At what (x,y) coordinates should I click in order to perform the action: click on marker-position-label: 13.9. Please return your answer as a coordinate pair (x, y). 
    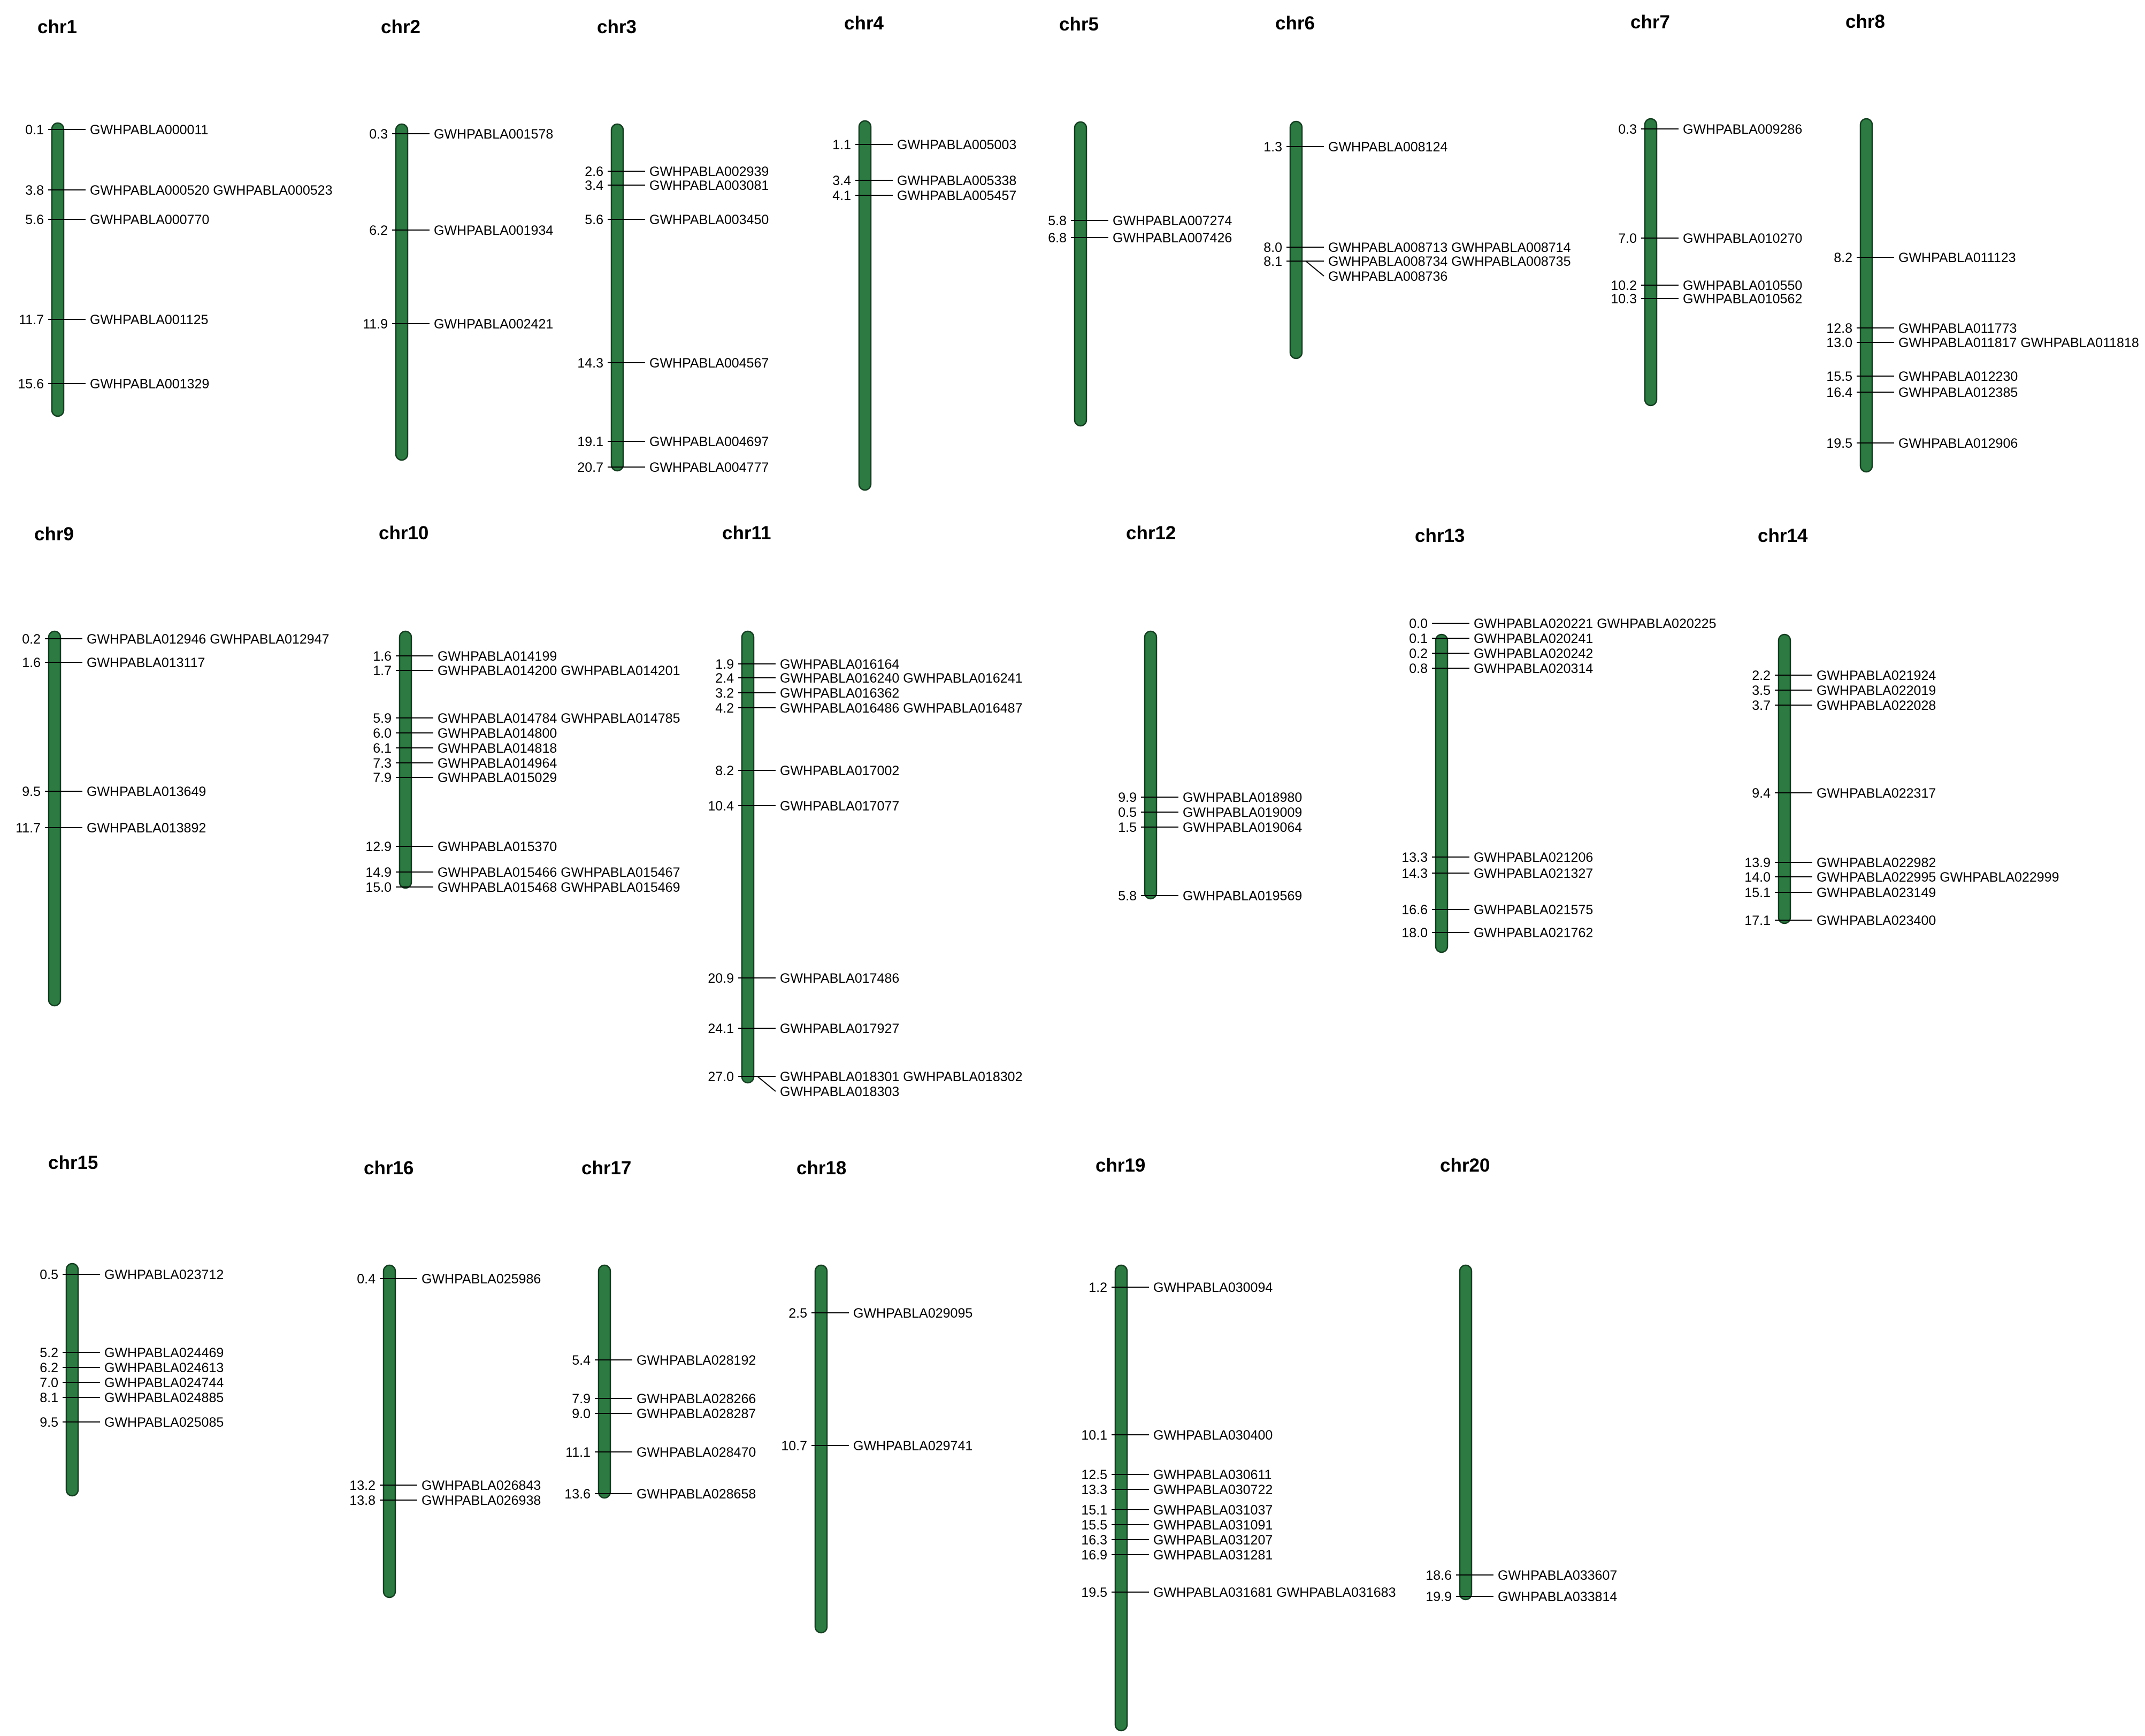
    Looking at the image, I should click on (1758, 863).